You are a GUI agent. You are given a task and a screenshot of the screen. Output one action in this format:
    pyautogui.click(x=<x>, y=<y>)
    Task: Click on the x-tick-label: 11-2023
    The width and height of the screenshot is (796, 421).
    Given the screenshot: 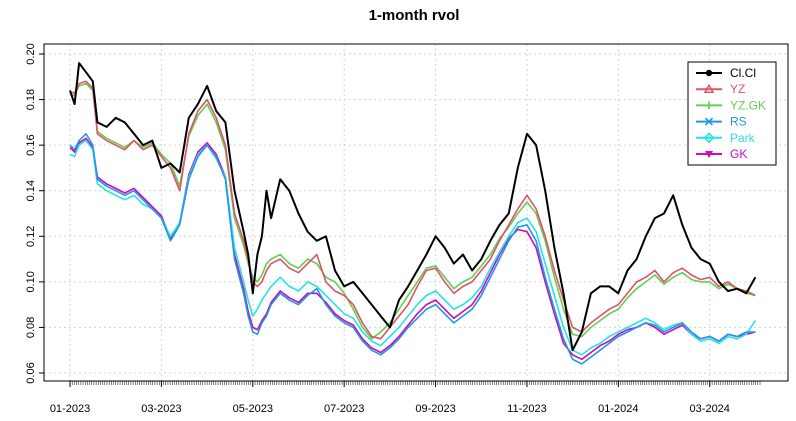 What is the action you would take?
    pyautogui.click(x=527, y=409)
    